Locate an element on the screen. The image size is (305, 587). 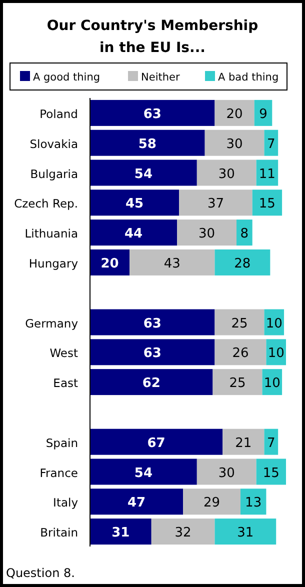
y-tick-label: Britain is located at coordinates (59, 533).